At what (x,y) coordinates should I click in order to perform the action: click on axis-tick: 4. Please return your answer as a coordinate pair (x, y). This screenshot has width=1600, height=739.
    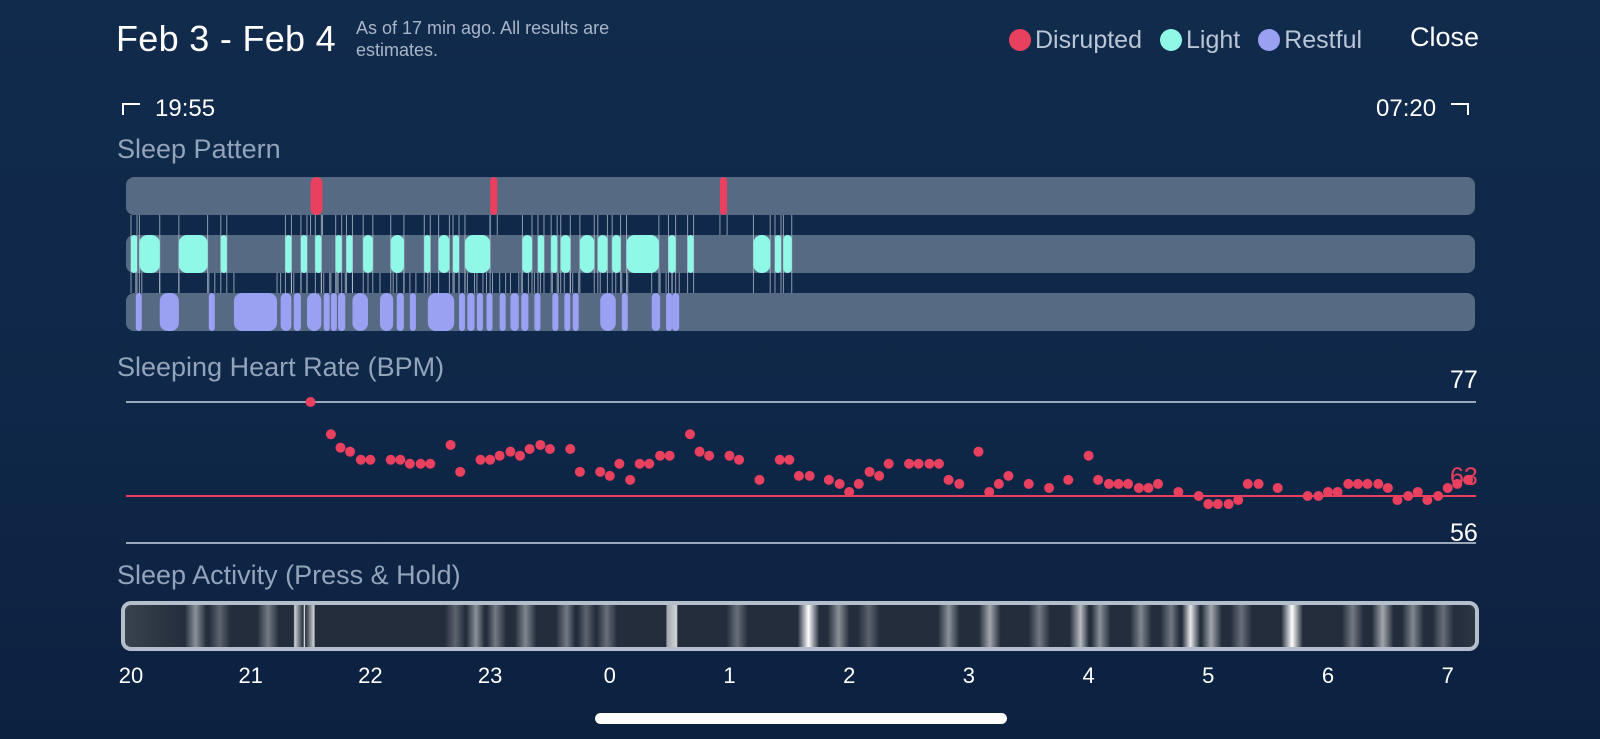
    Looking at the image, I should click on (1088, 675).